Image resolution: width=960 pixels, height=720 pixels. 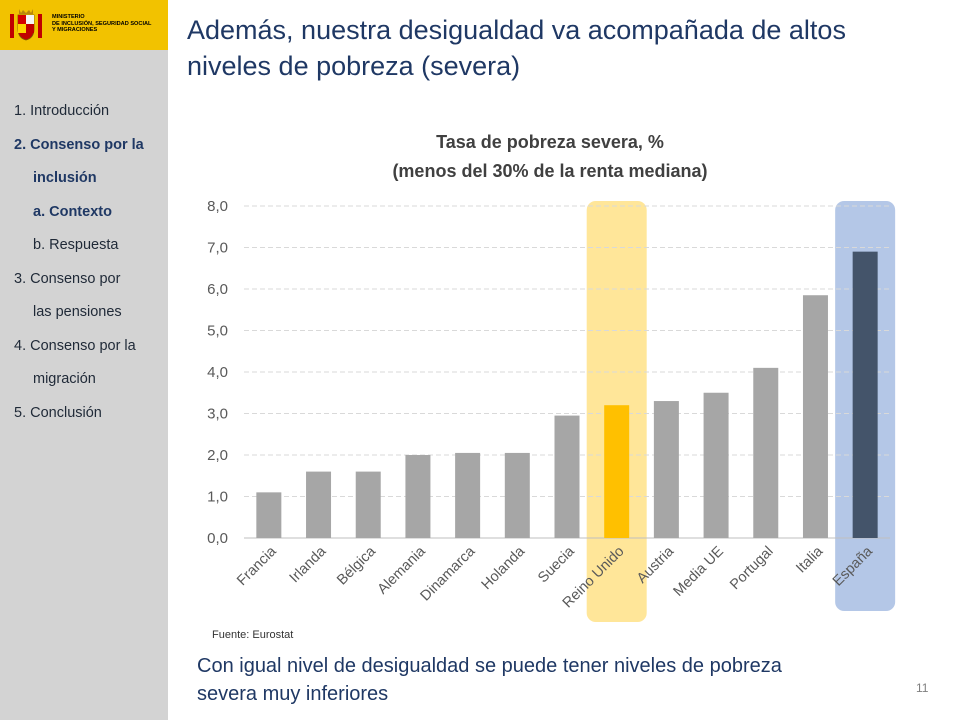 What do you see at coordinates (217, 331) in the screenshot?
I see `y-tick-label: 5,0` at bounding box center [217, 331].